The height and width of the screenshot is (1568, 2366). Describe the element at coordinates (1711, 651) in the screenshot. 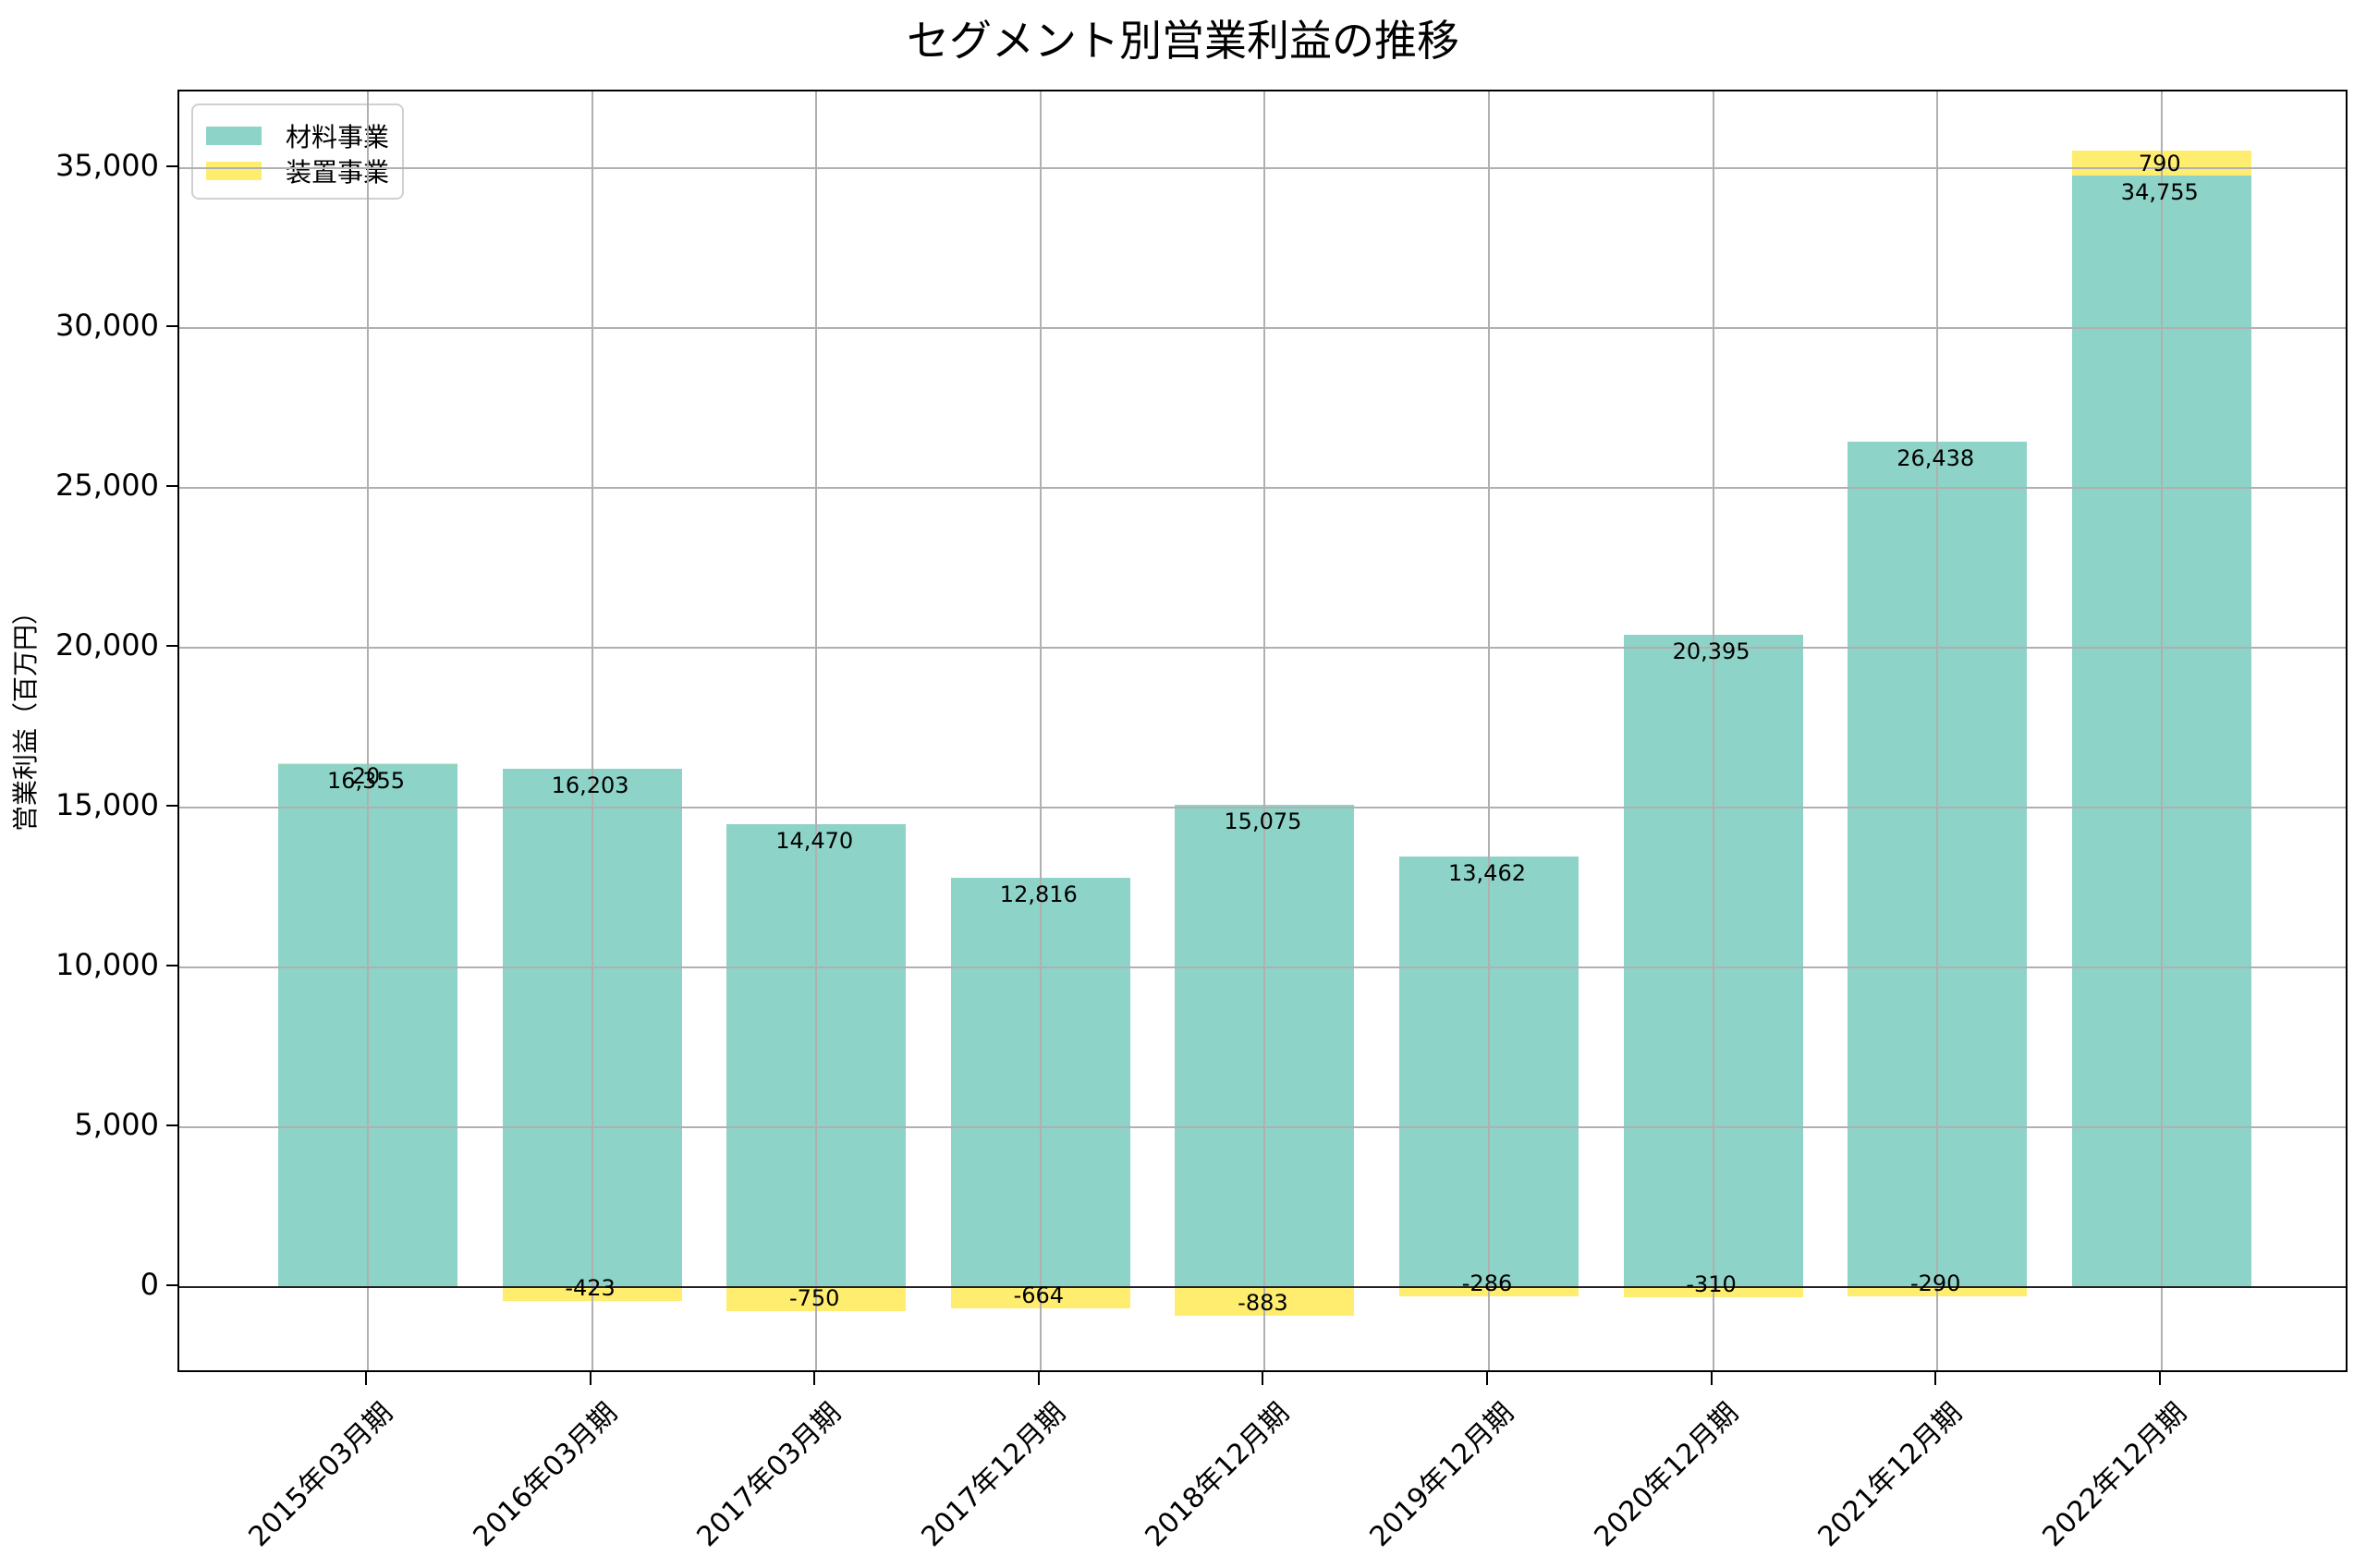

I see `bar-value-label: 20,395` at that location.